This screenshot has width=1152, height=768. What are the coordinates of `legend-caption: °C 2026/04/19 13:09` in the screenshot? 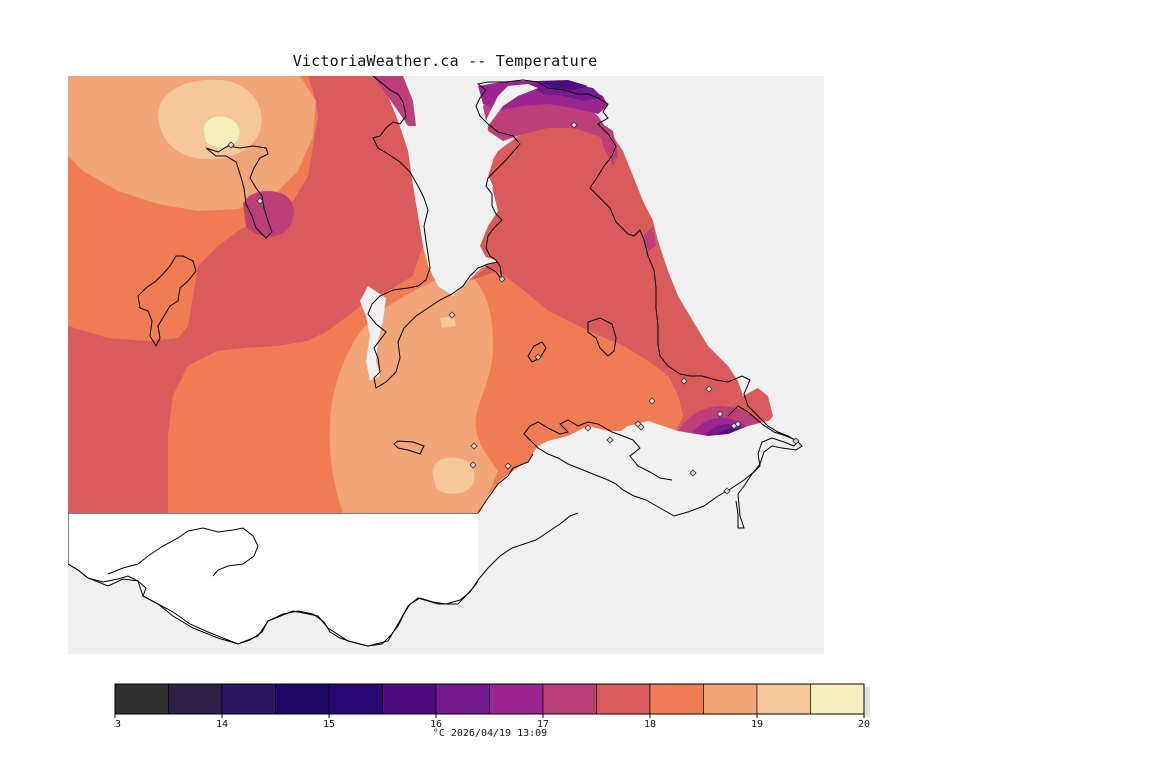 It's located at (490, 733).